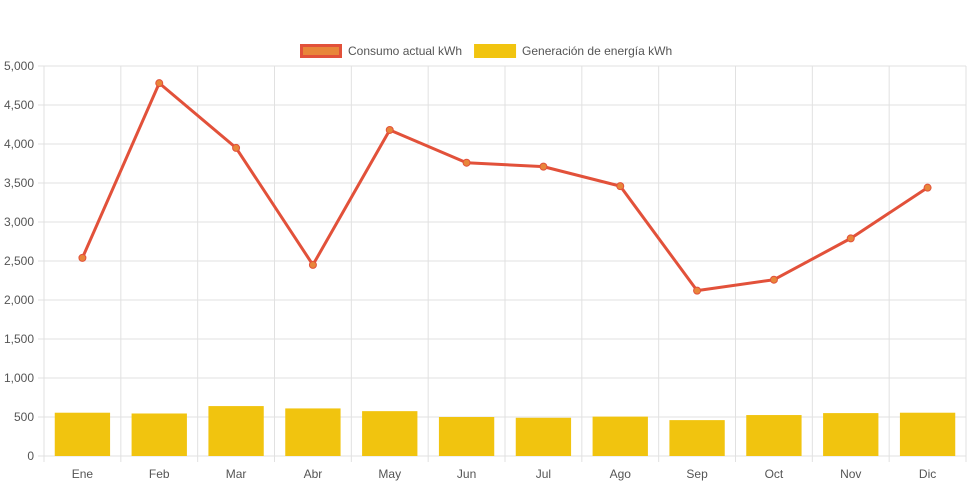  I want to click on legend-label: Consumo actual kWh, so click(405, 51).